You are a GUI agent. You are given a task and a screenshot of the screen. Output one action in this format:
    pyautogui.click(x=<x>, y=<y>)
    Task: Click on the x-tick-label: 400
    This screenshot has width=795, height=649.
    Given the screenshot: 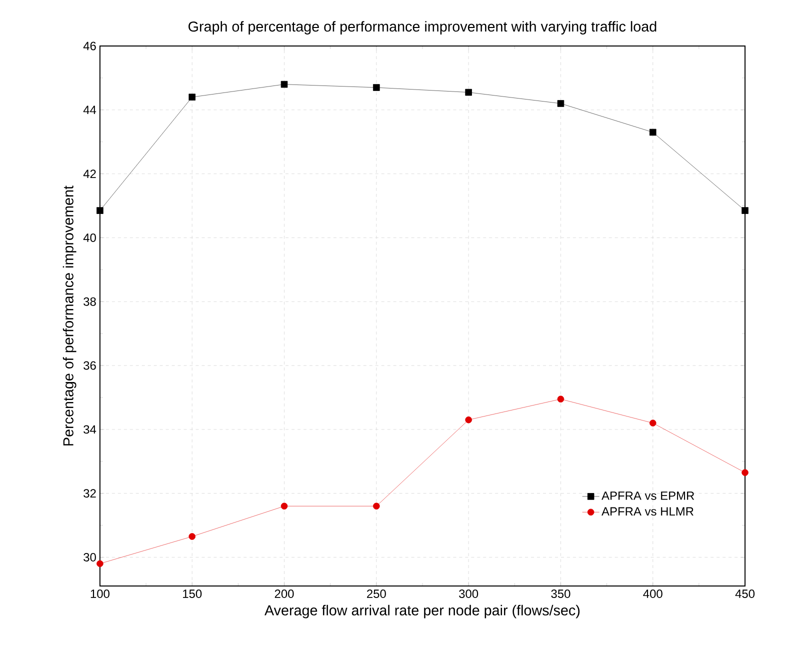 What is the action you would take?
    pyautogui.click(x=652, y=594)
    